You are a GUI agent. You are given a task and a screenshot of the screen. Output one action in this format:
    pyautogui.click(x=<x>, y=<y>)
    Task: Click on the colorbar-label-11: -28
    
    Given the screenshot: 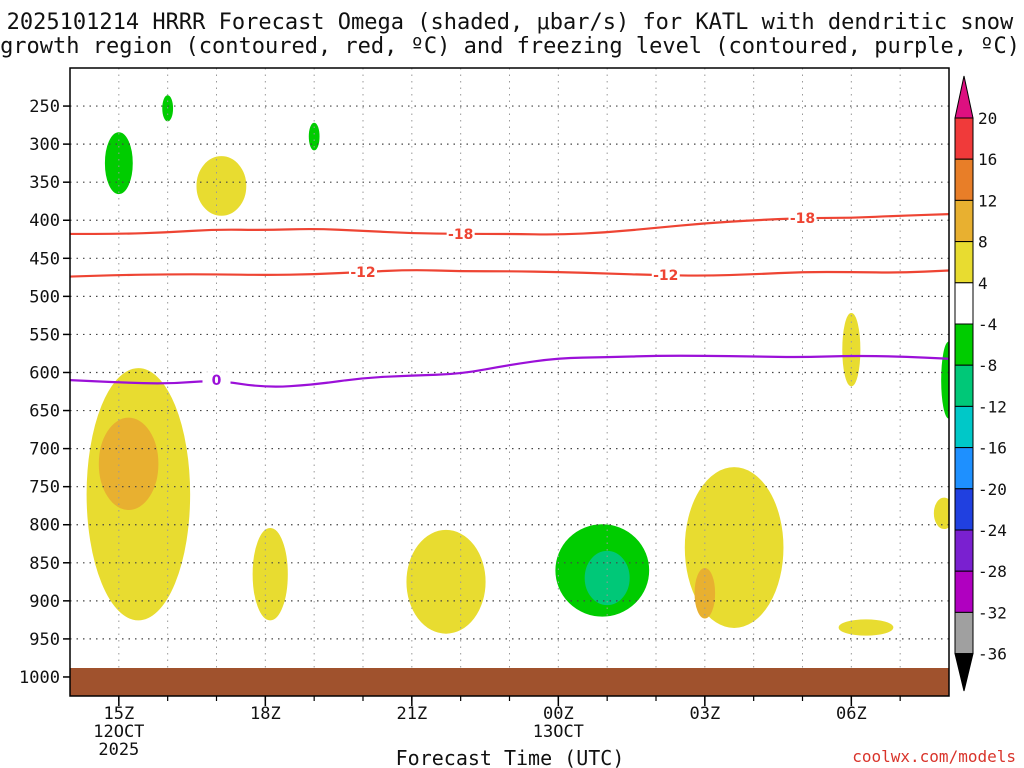 What is the action you would take?
    pyautogui.click(x=992, y=571)
    